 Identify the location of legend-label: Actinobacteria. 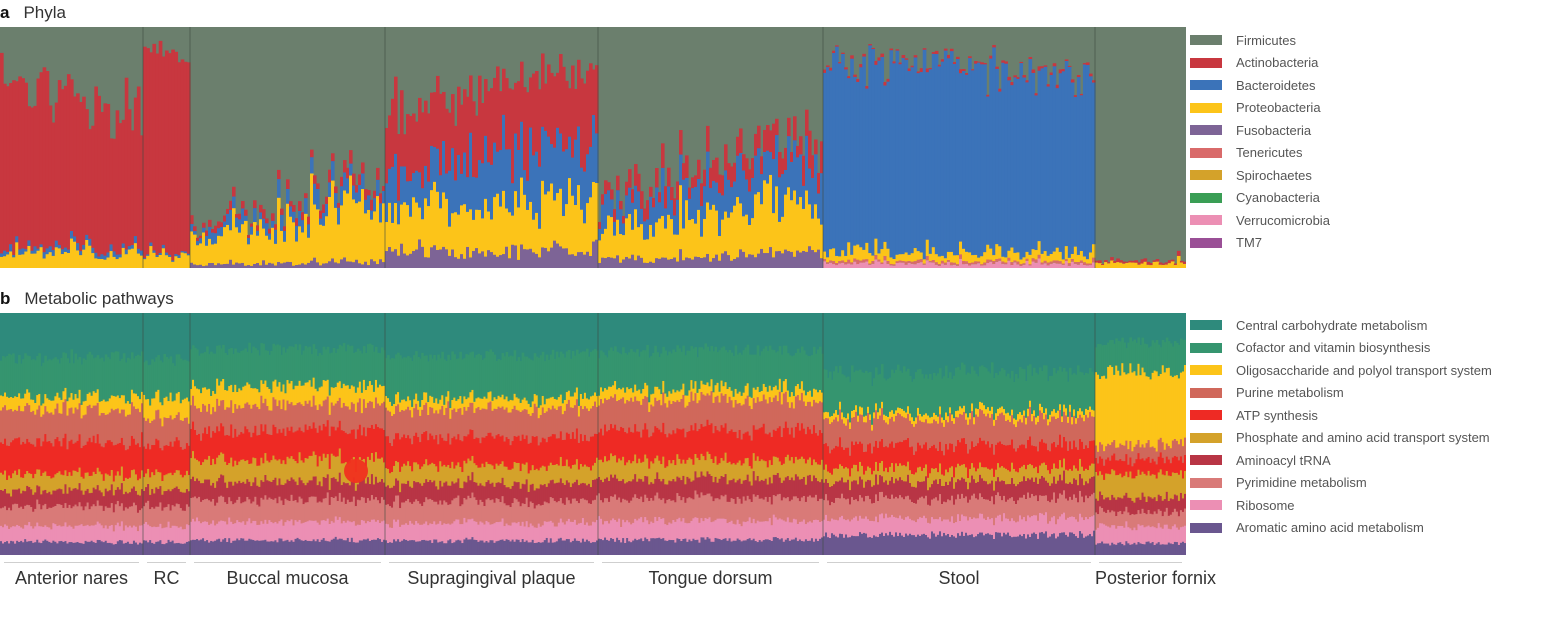
(1277, 63).